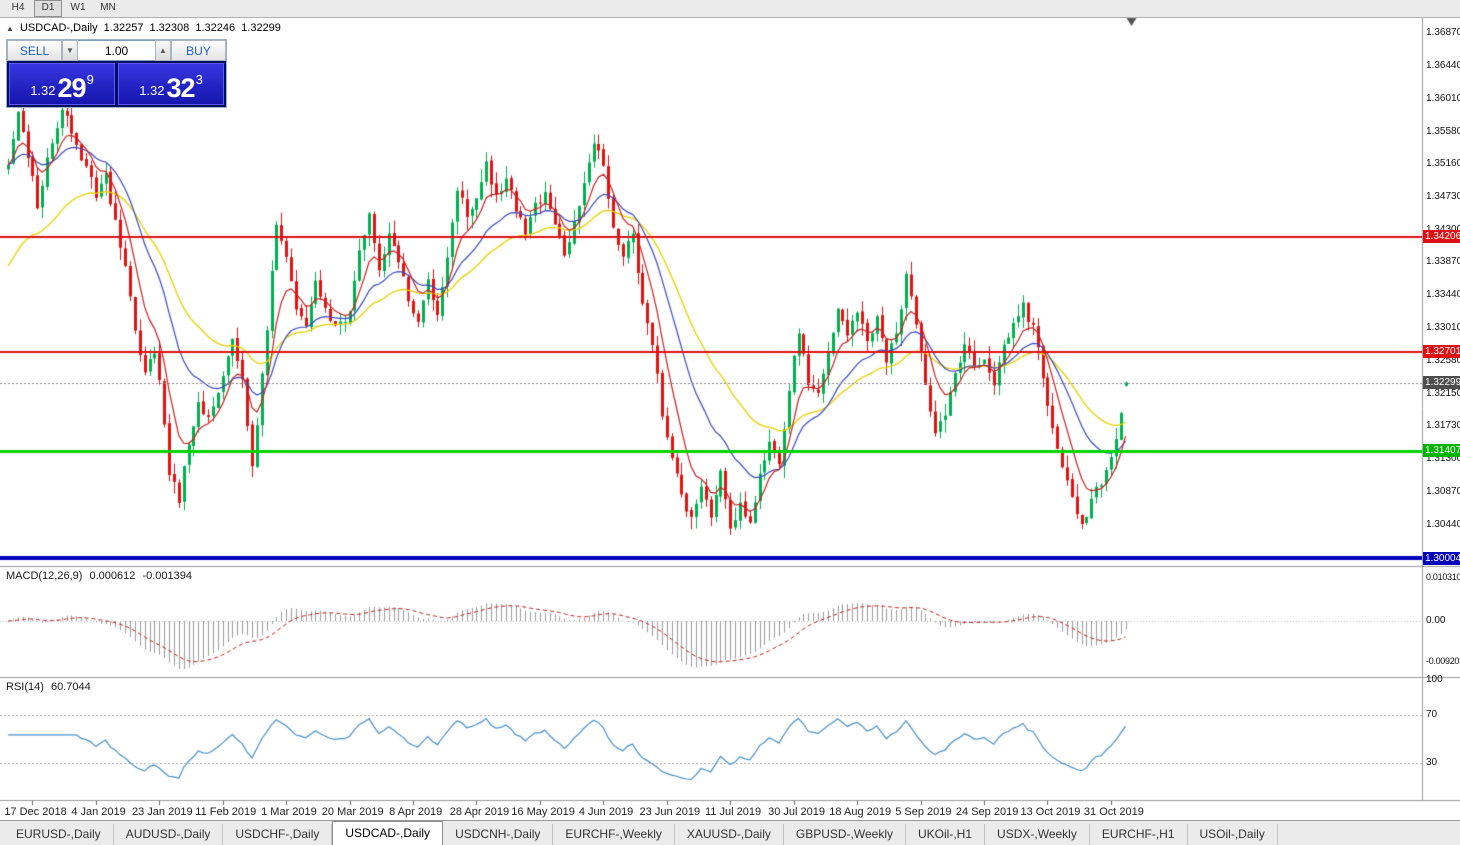 Image resolution: width=1460 pixels, height=845 pixels. What do you see at coordinates (1443, 426) in the screenshot?
I see `axis-label: 1.31730` at bounding box center [1443, 426].